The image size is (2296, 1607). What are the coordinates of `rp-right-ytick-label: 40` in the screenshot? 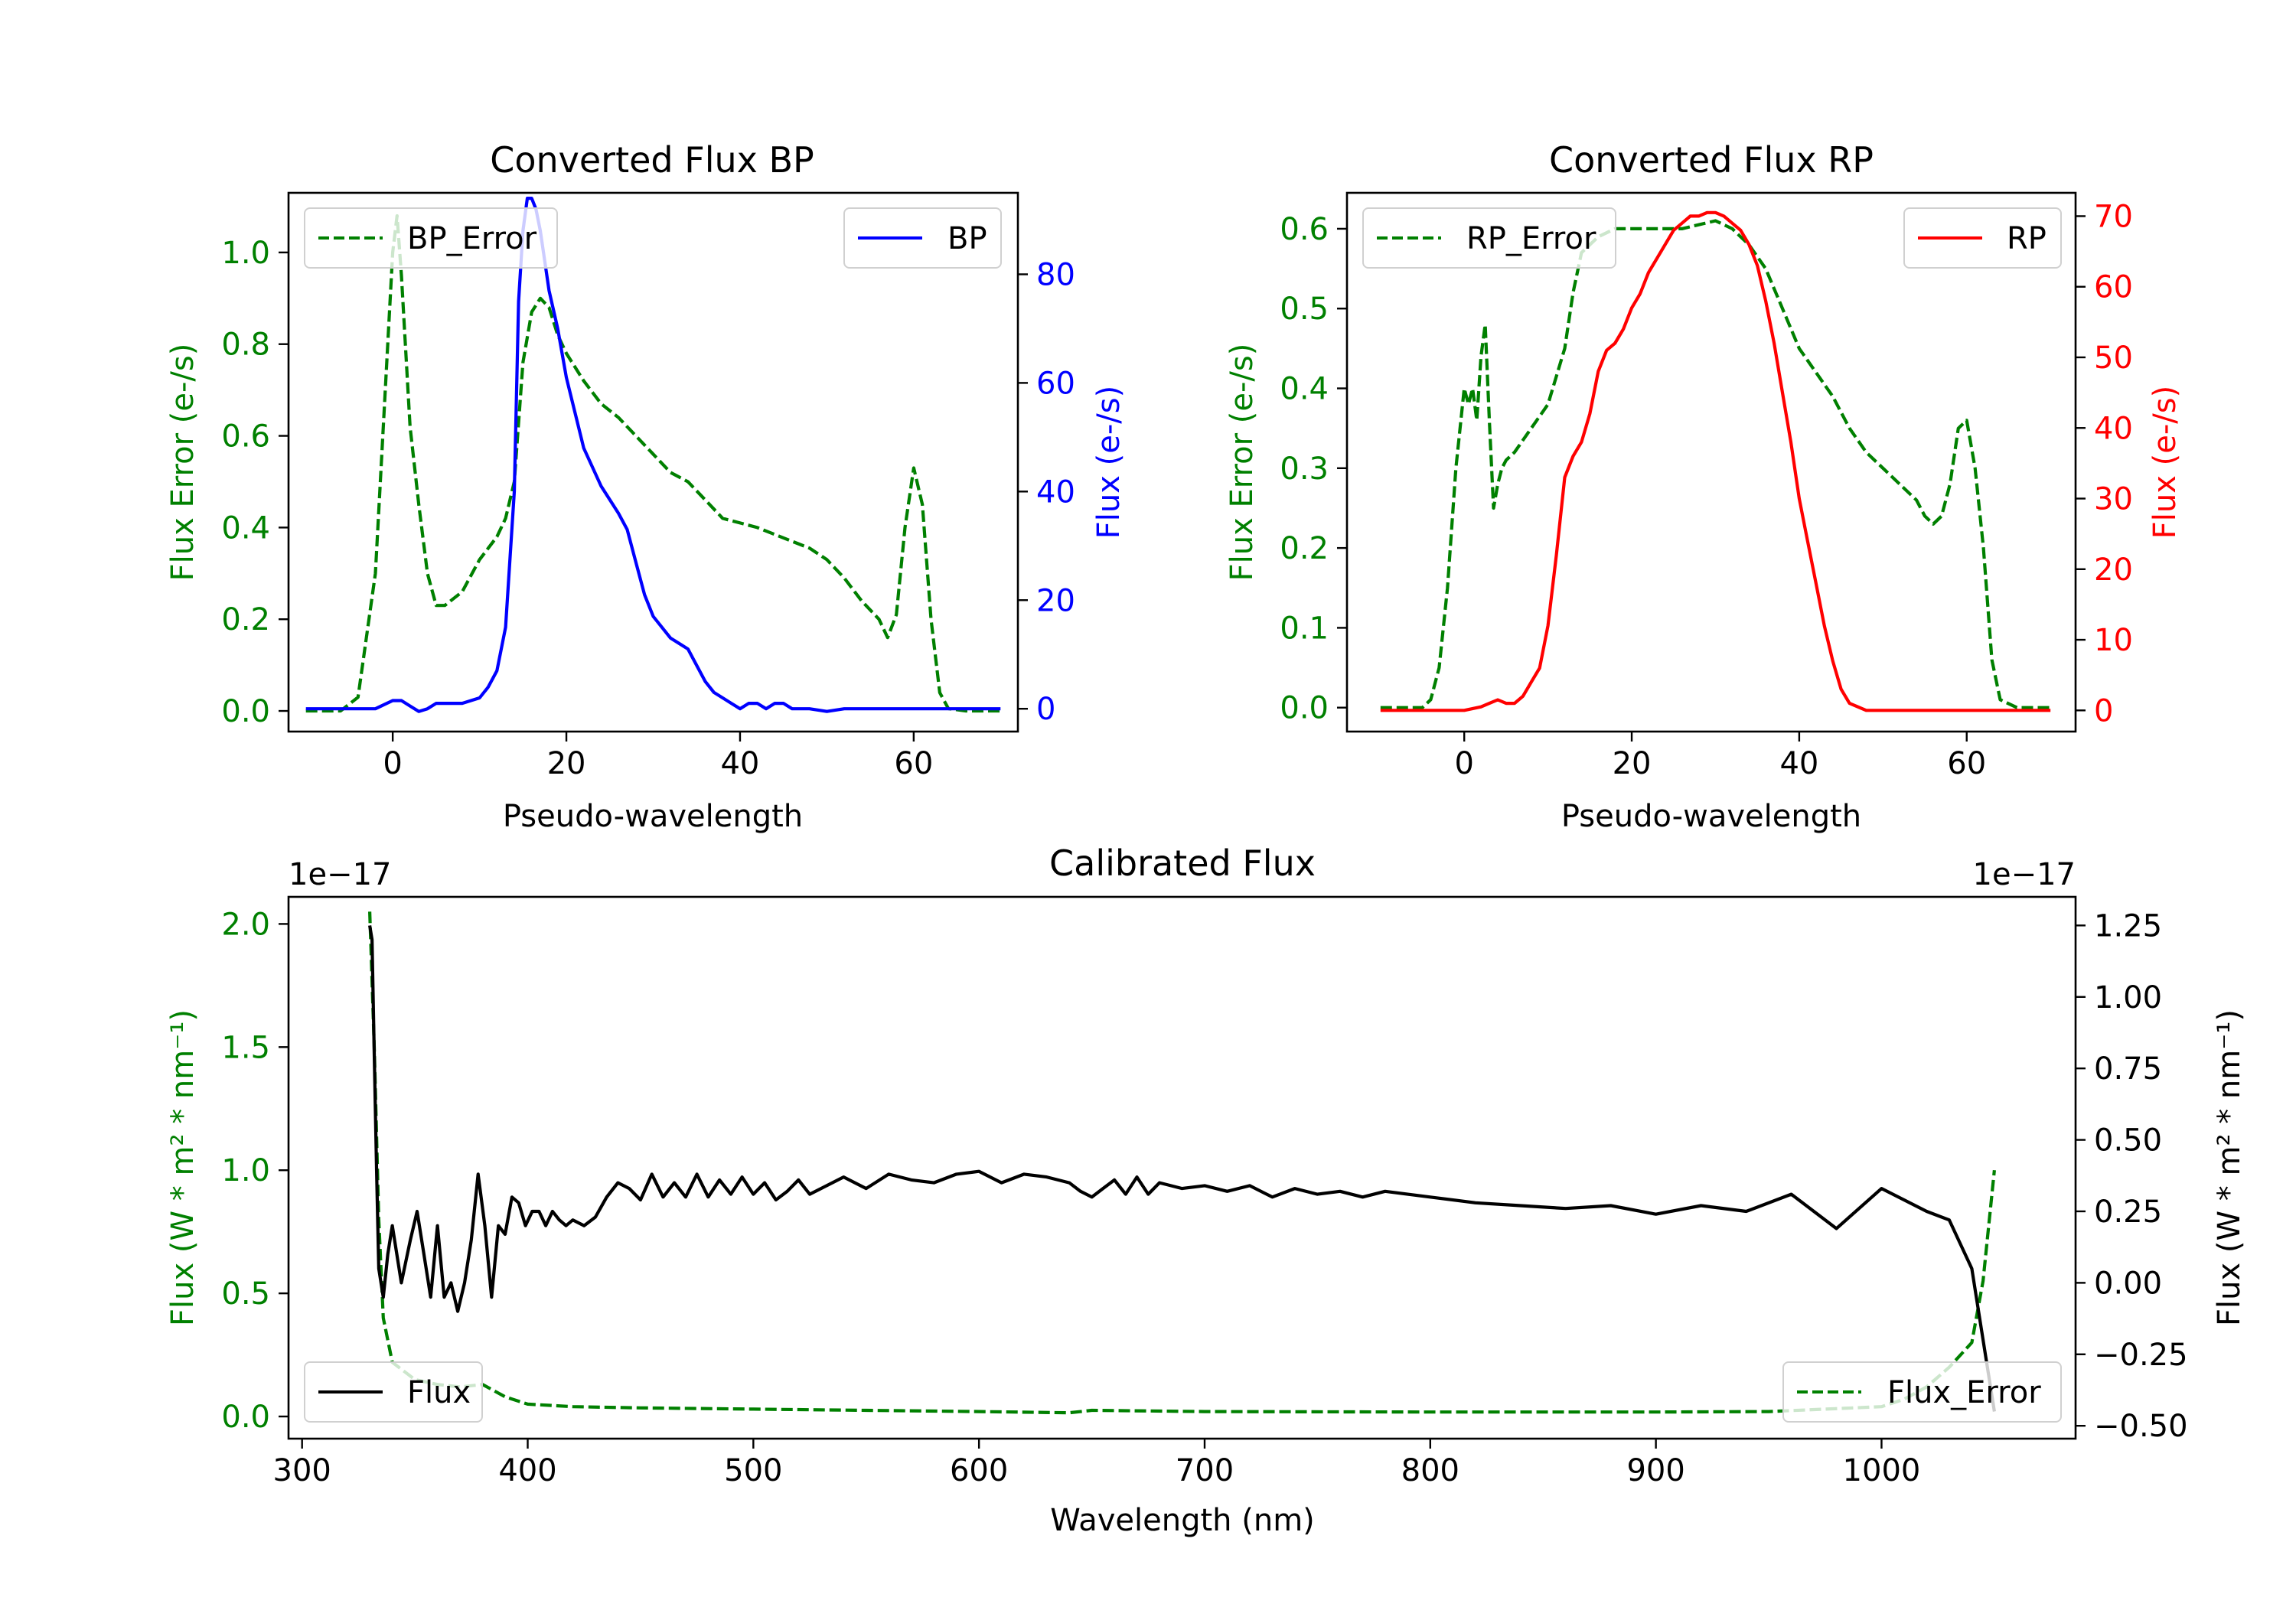 It's located at (2113, 429).